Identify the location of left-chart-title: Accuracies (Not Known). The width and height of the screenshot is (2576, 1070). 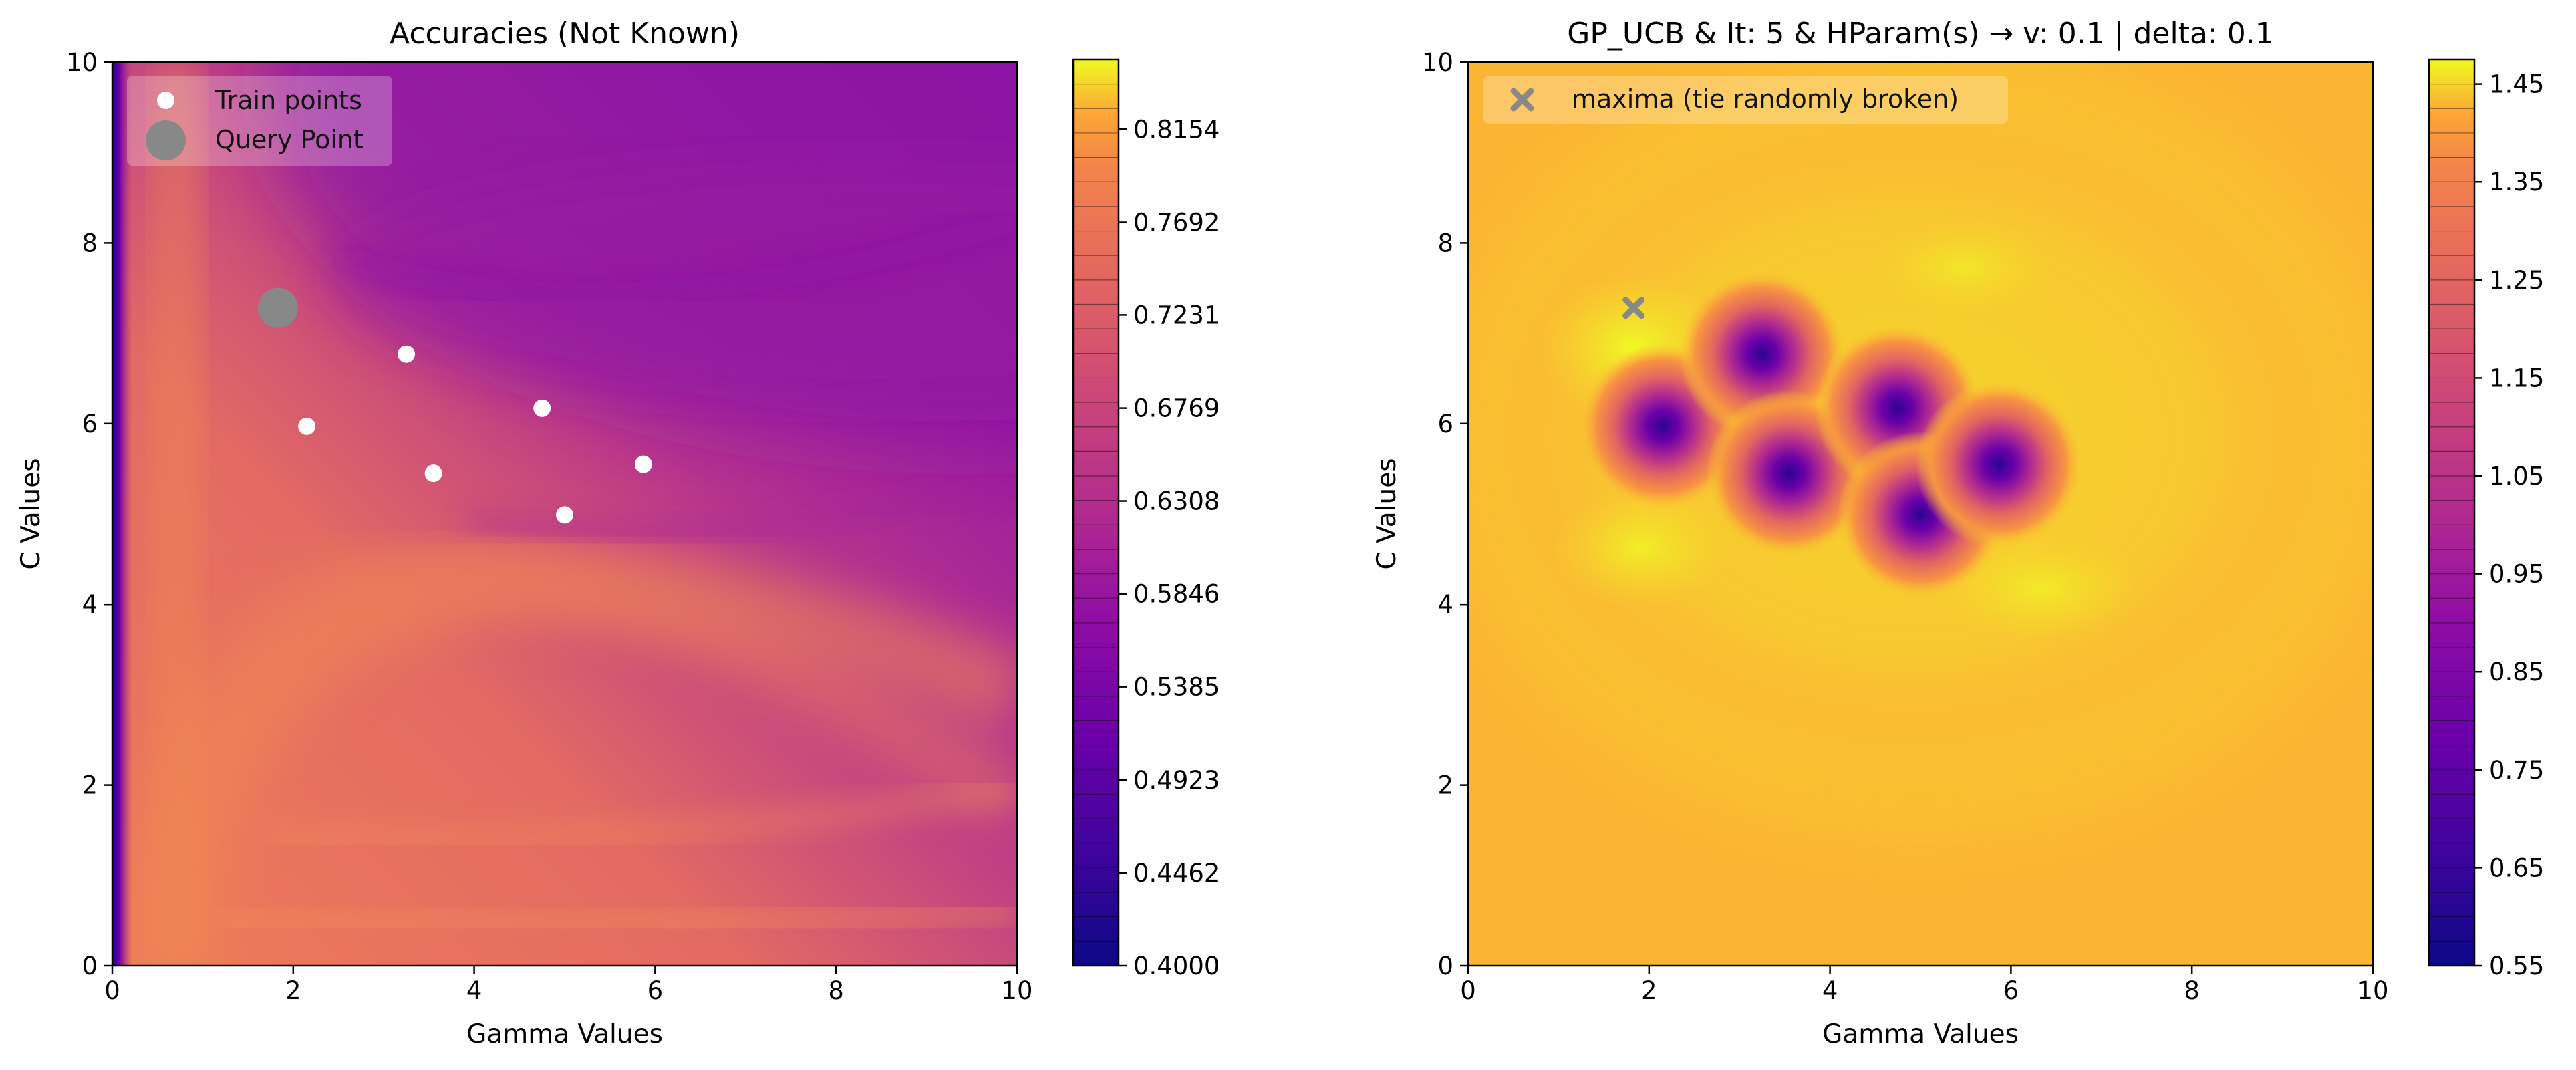
(565, 34).